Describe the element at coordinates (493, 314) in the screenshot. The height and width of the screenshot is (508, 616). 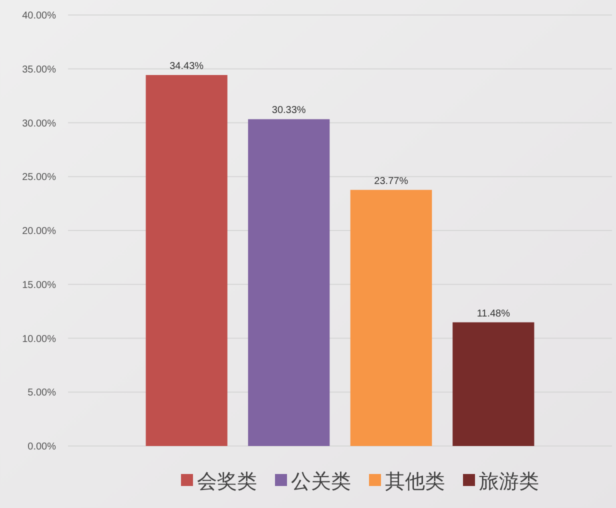
I see `data-label: 11.48%` at that location.